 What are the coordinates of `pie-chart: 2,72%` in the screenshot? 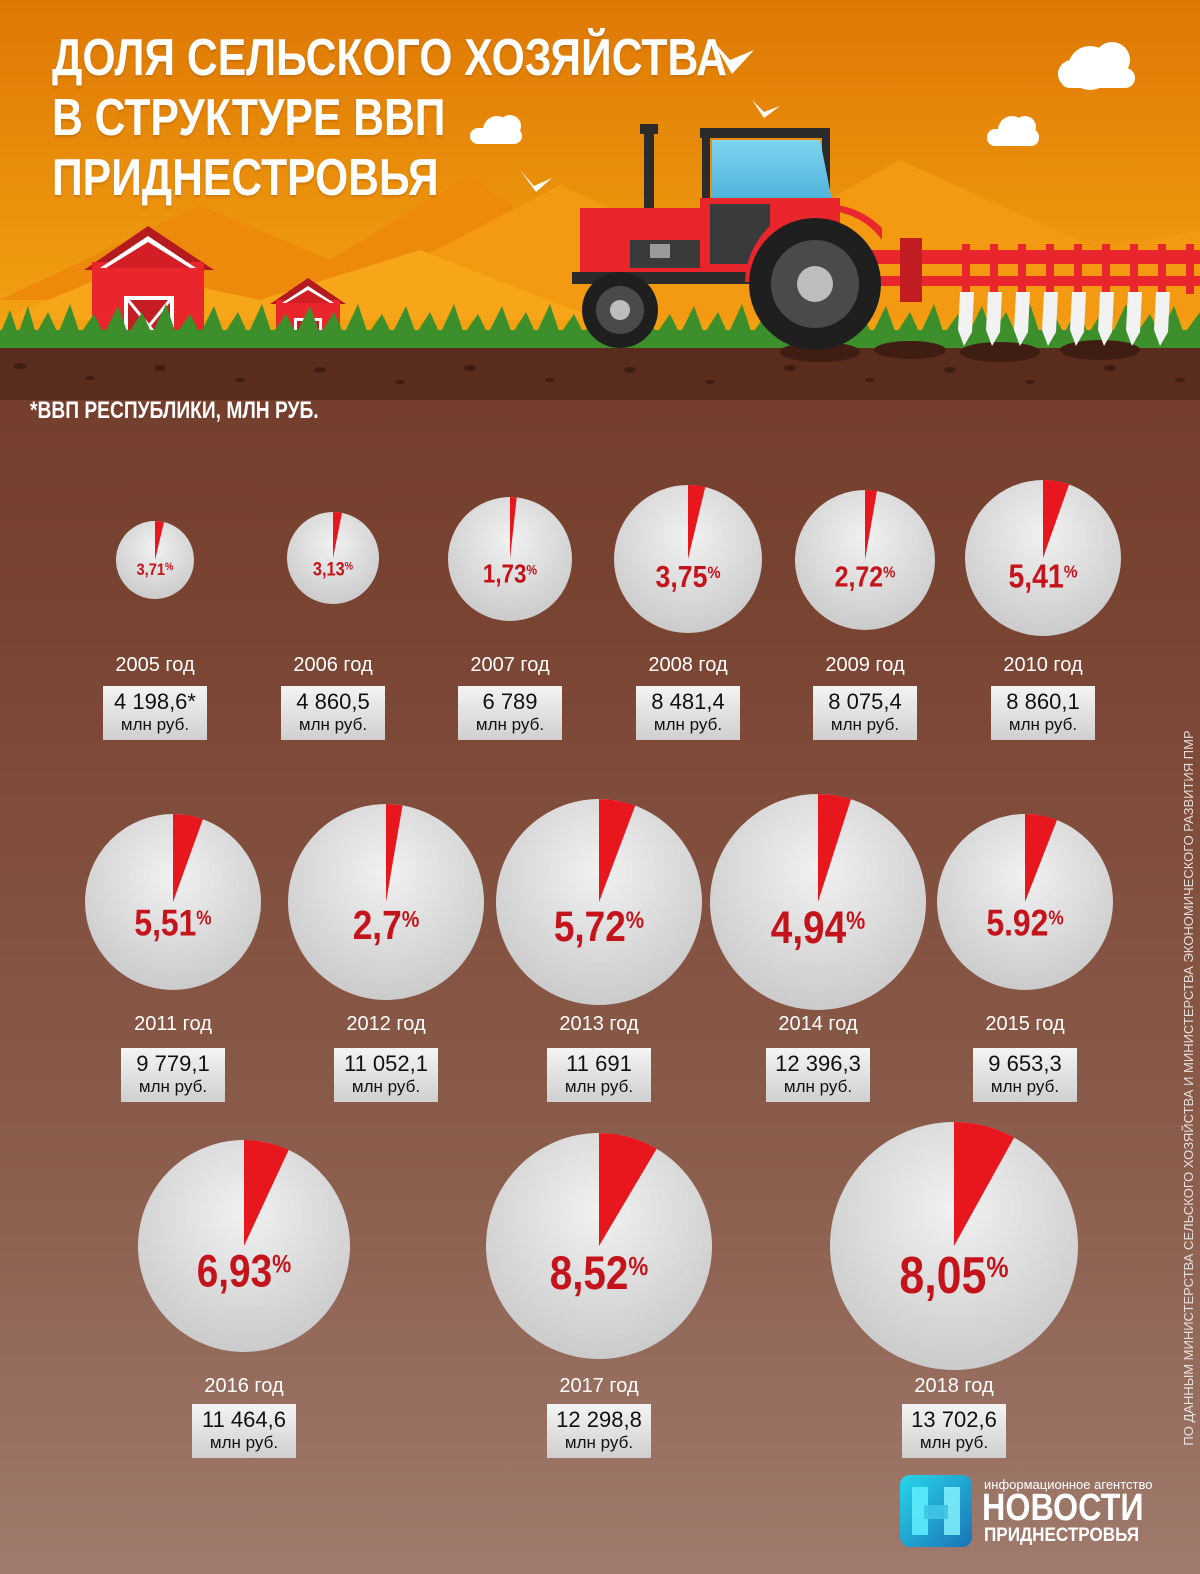 It's located at (865, 560).